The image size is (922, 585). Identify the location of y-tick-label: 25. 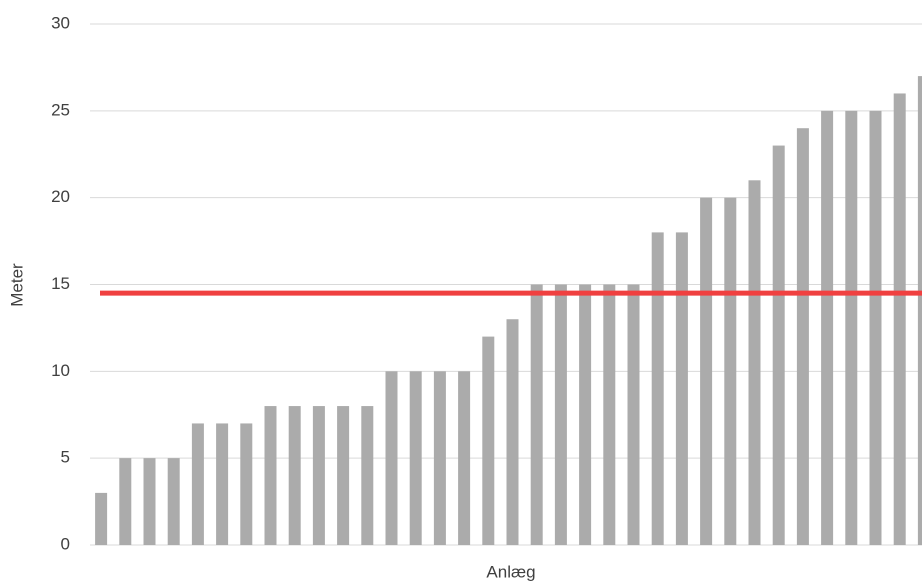
(60, 109).